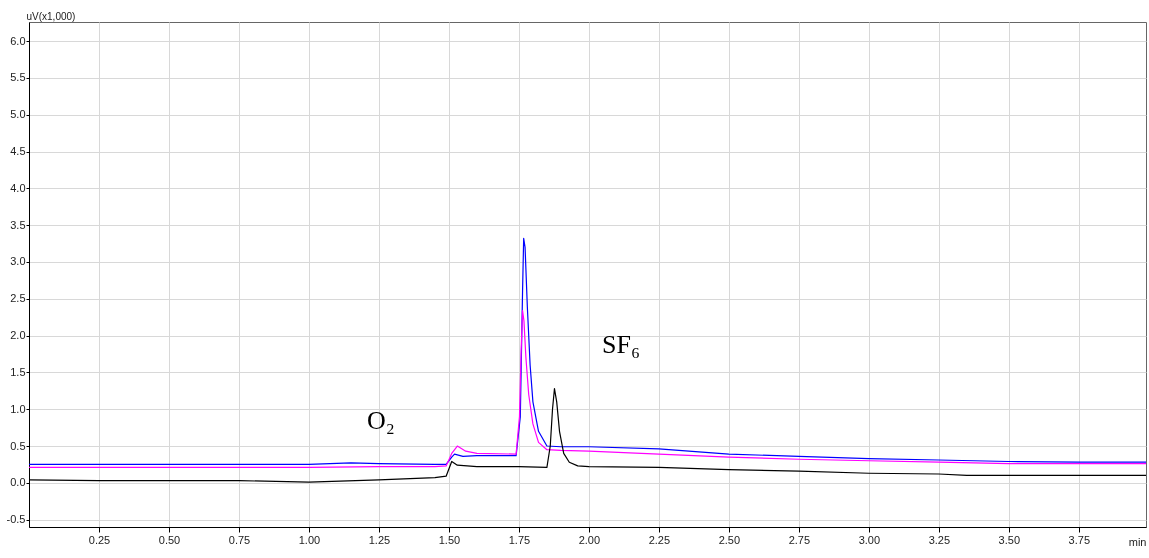 This screenshot has width=1149, height=558. Describe the element at coordinates (309, 539) in the screenshot. I see `x-tick-label: 1.00` at that location.